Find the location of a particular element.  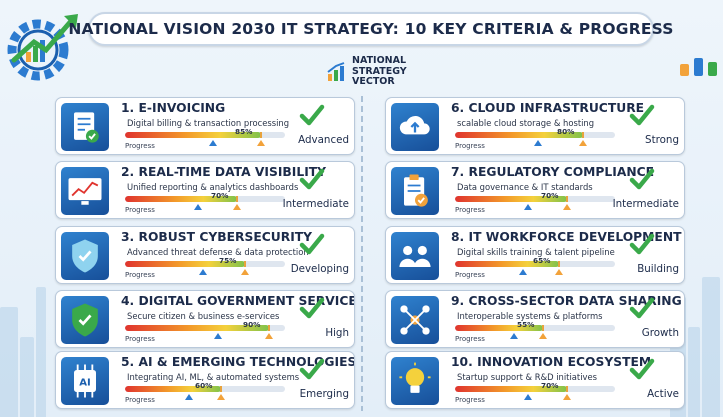

criterion-description: Data governance & IT standards is located at coordinates (525, 187).